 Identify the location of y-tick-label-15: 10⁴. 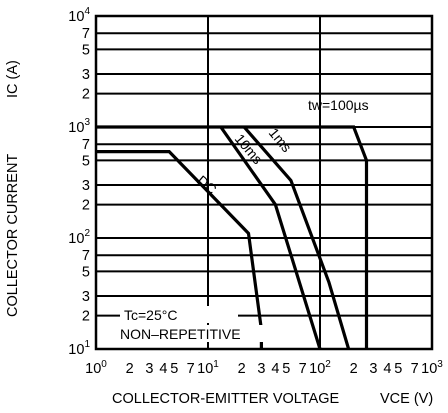
(79, 15).